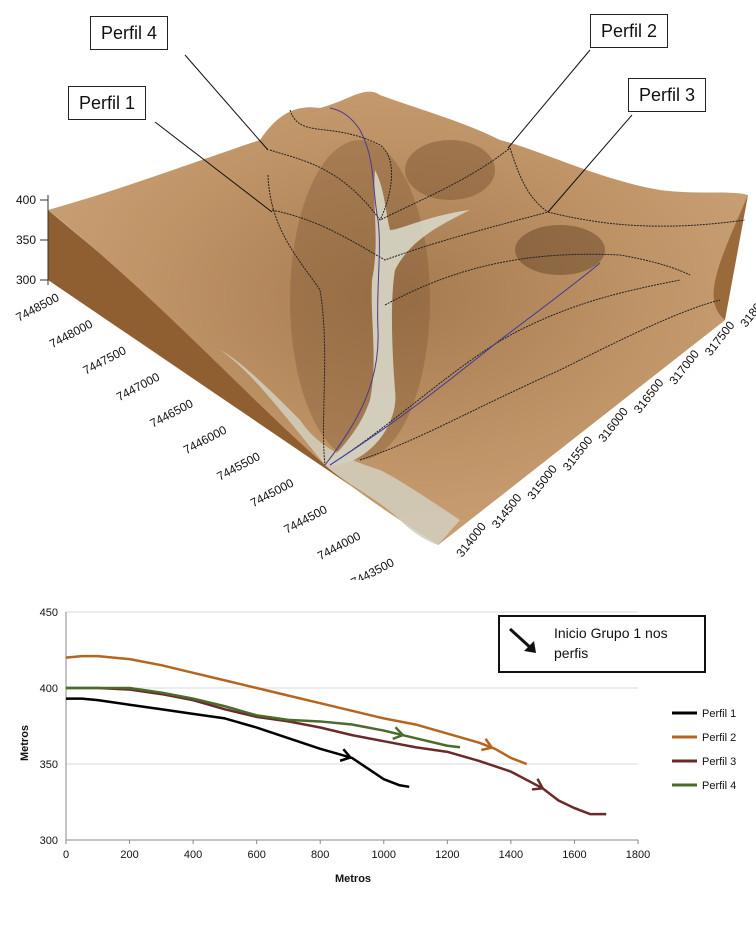  I want to click on x-tick-label: 0, so click(66, 855).